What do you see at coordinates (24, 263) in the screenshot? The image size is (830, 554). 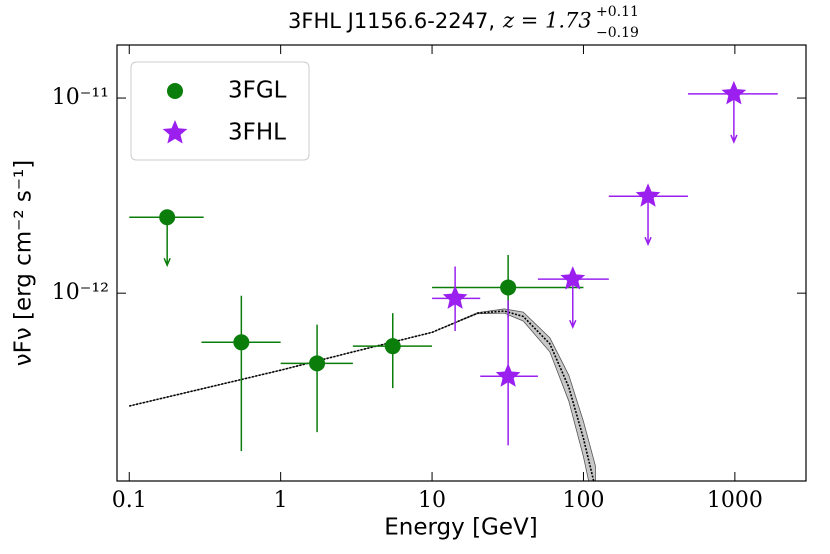 I see `y-axis-label: νFν [erg cm⁻² s⁻¹]` at bounding box center [24, 263].